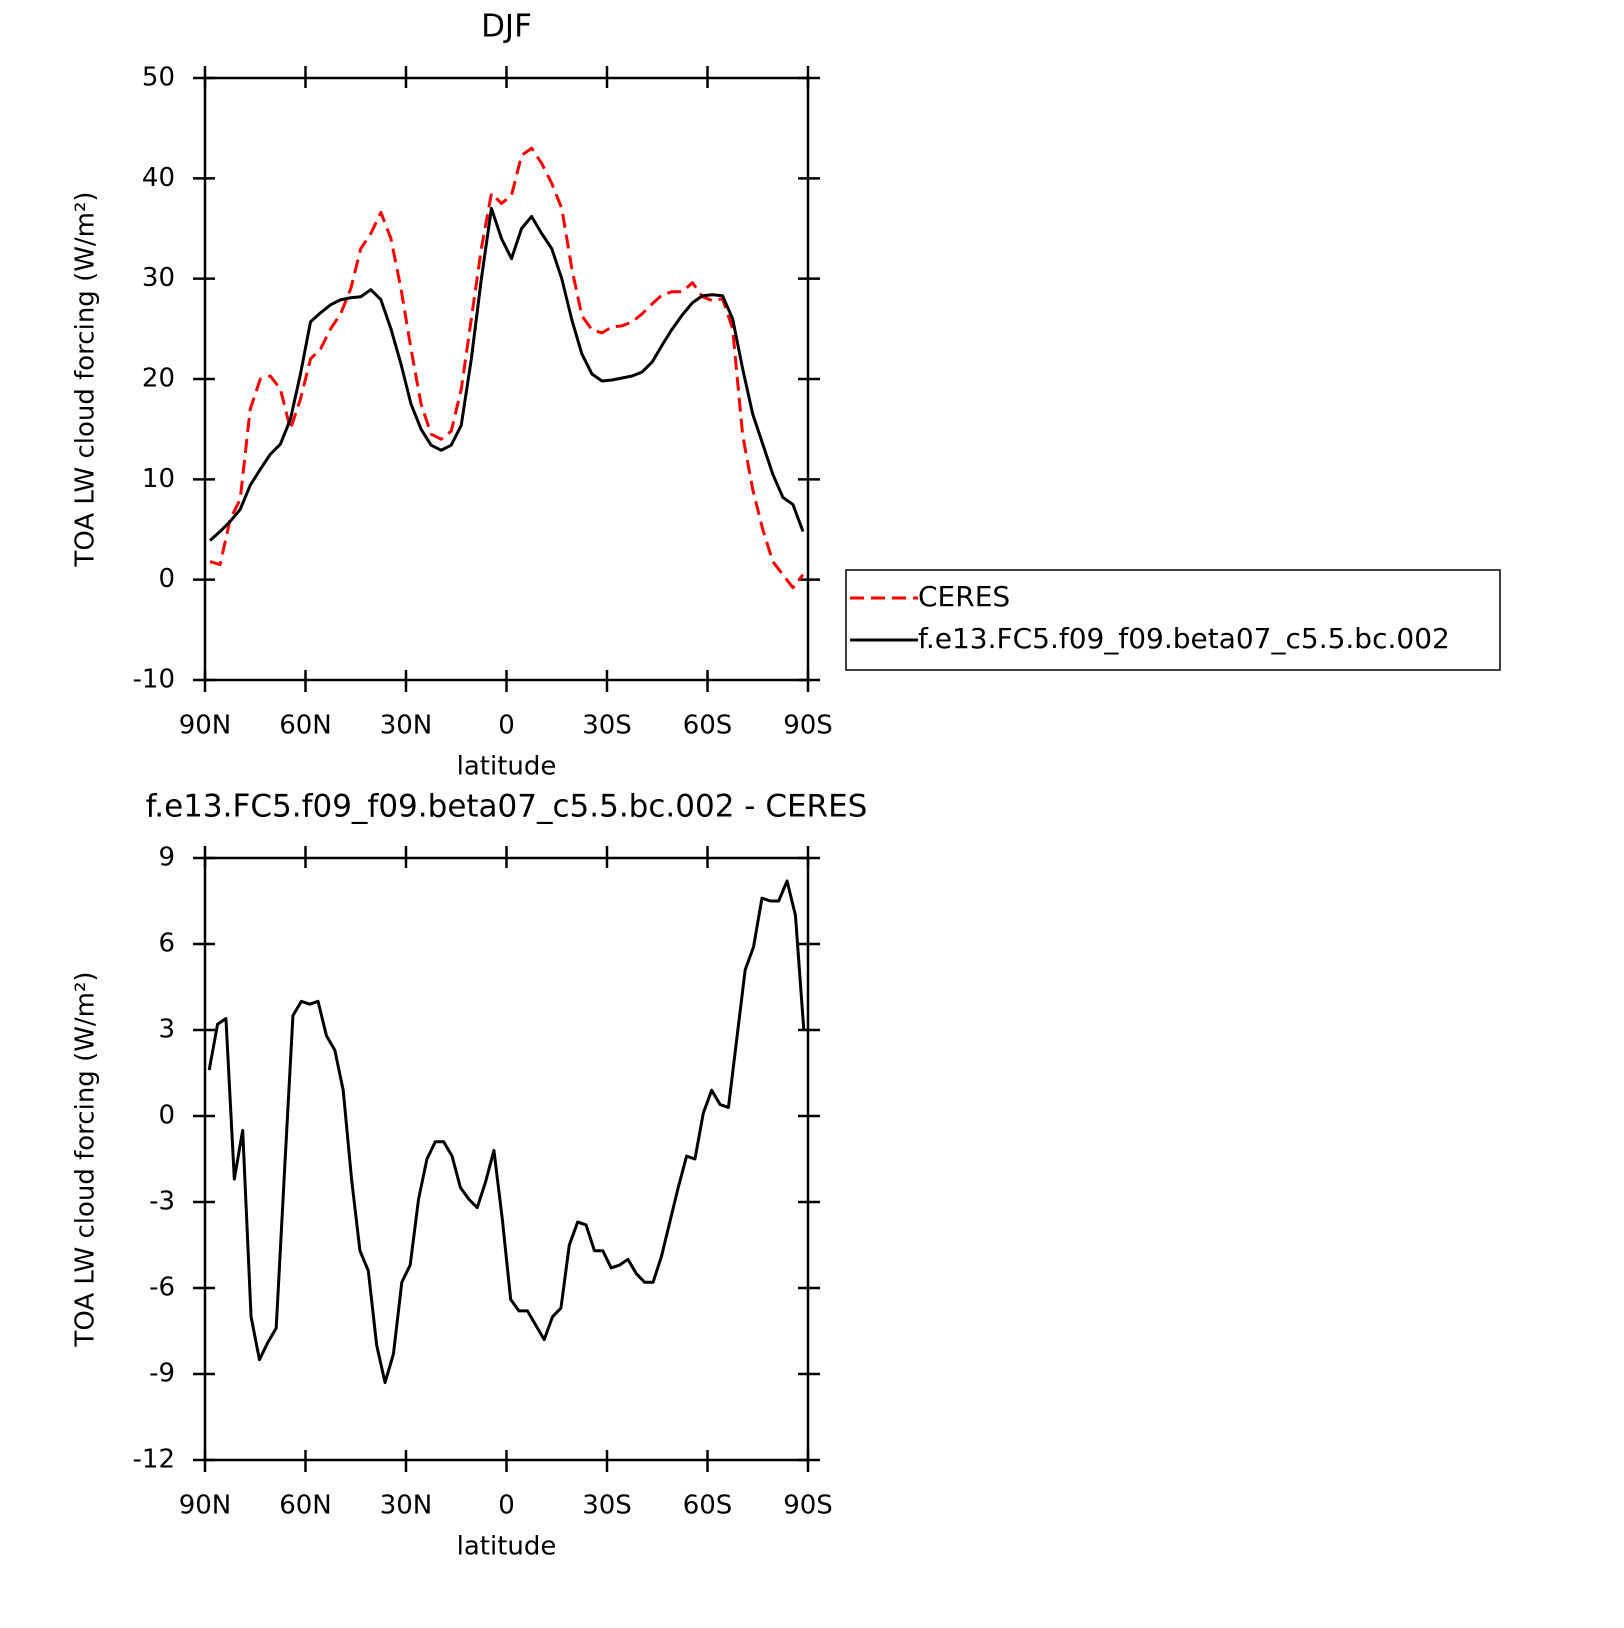 Image resolution: width=1624 pixels, height=1628 pixels. What do you see at coordinates (158, 178) in the screenshot?
I see `y-tick-label: 40` at bounding box center [158, 178].